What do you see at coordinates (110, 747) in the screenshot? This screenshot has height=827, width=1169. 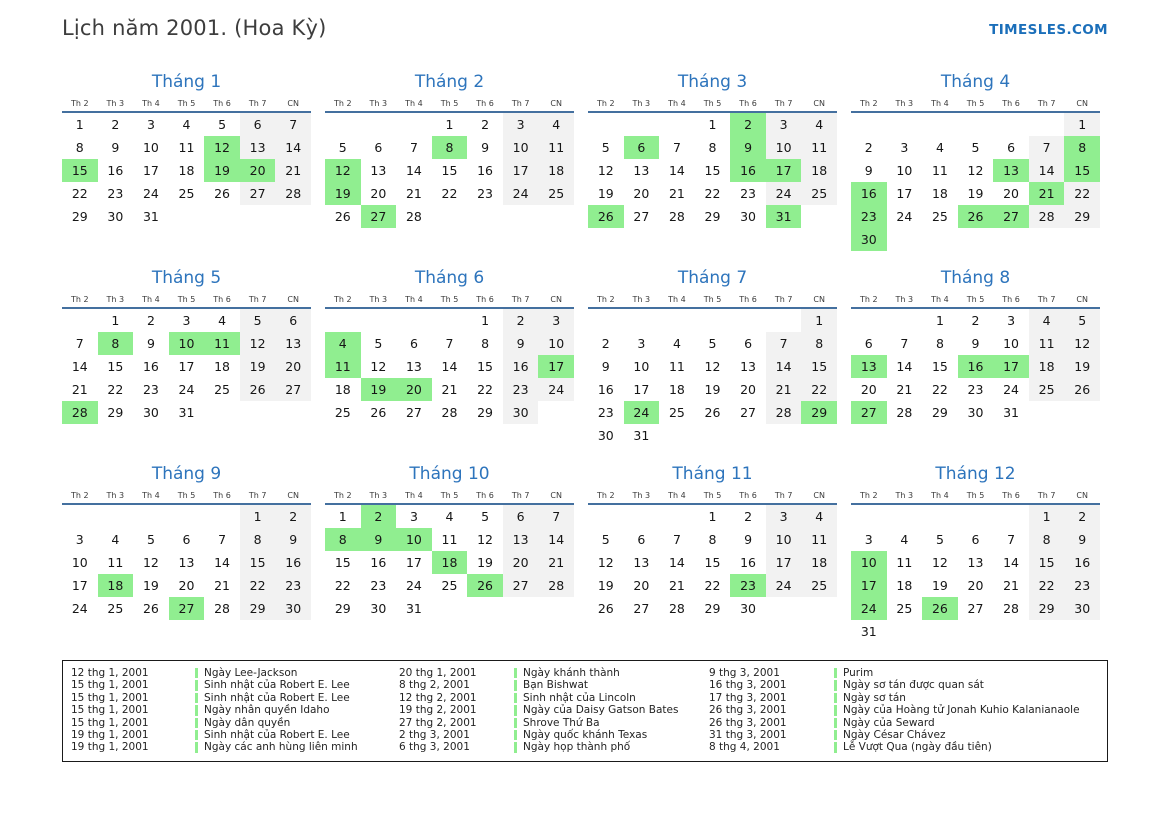 I see `legend-date: 19 thg 1, 2001` at bounding box center [110, 747].